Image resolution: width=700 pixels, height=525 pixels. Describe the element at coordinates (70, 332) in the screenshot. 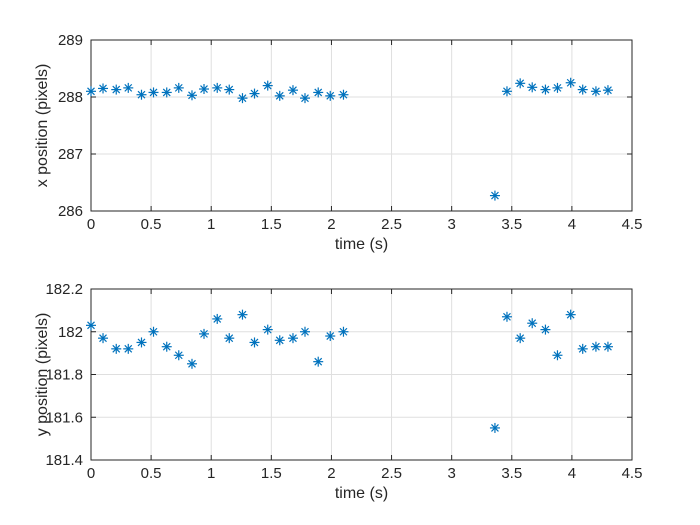

I see `y-tick-label: 182` at that location.